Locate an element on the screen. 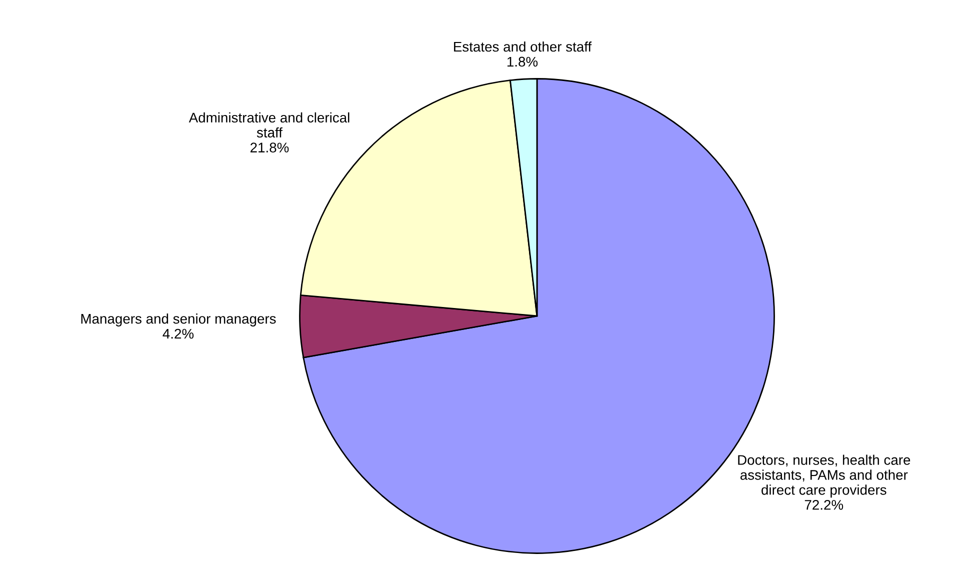 Image resolution: width=973 pixels, height=566 pixels. slice-label: Doctors, nurses, health care assistants, PAMs and other direct care providers is located at coordinates (824, 476).